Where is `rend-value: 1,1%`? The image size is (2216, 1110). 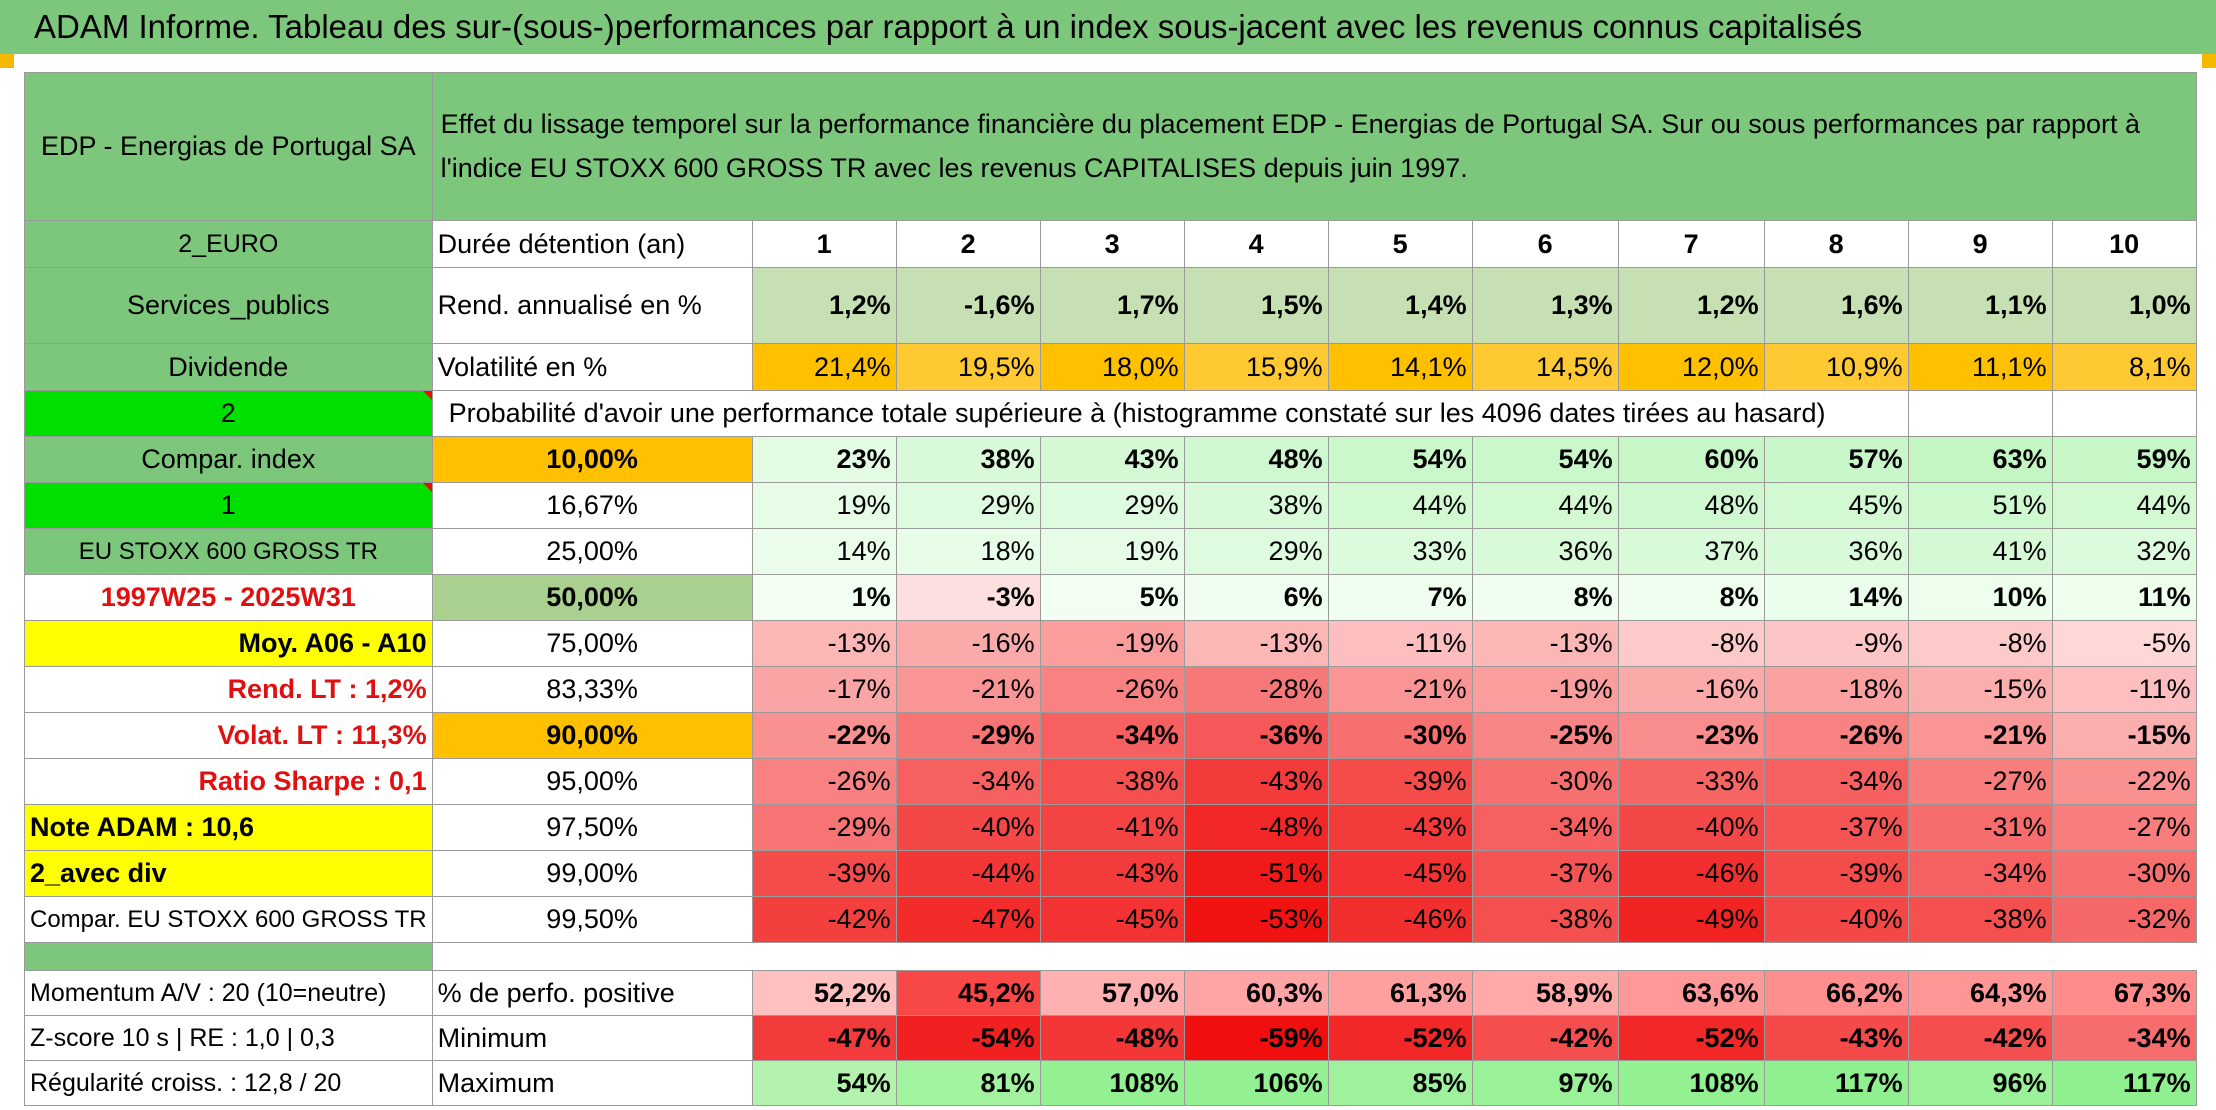 rend-value: 1,1% is located at coordinates (1980, 305).